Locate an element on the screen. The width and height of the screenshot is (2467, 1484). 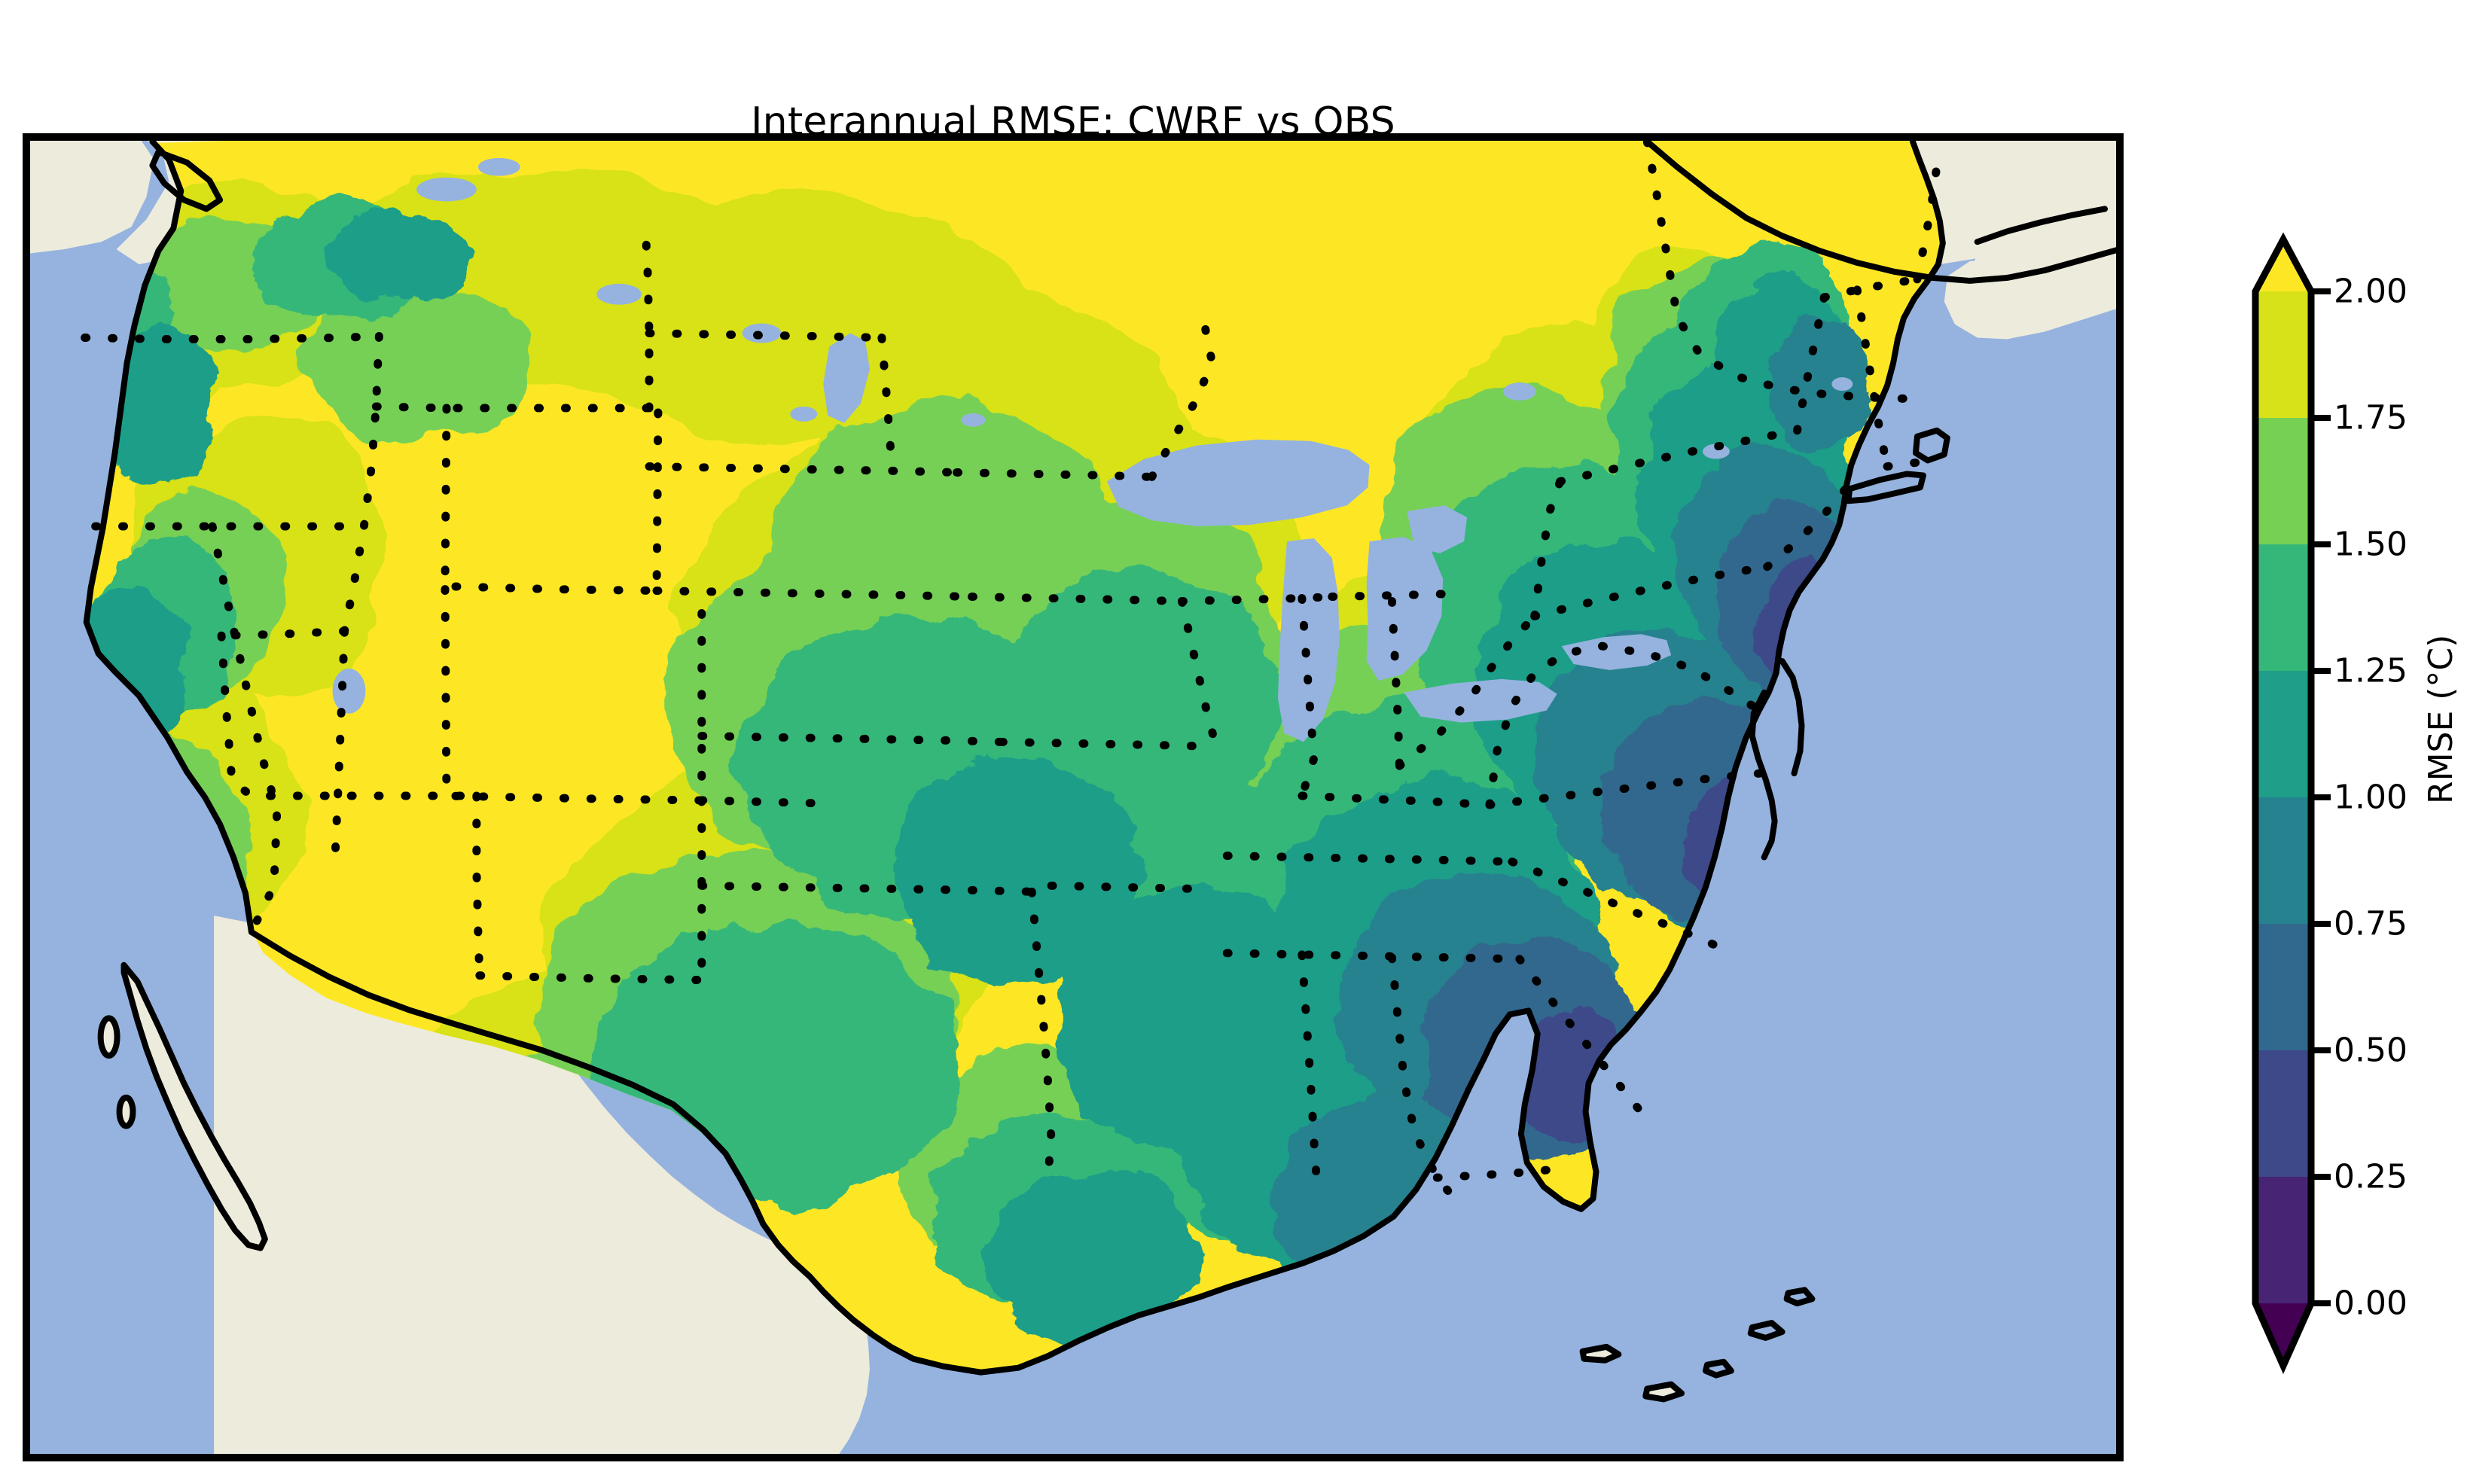
colorbar-over-arrow is located at coordinates (2283, 265).